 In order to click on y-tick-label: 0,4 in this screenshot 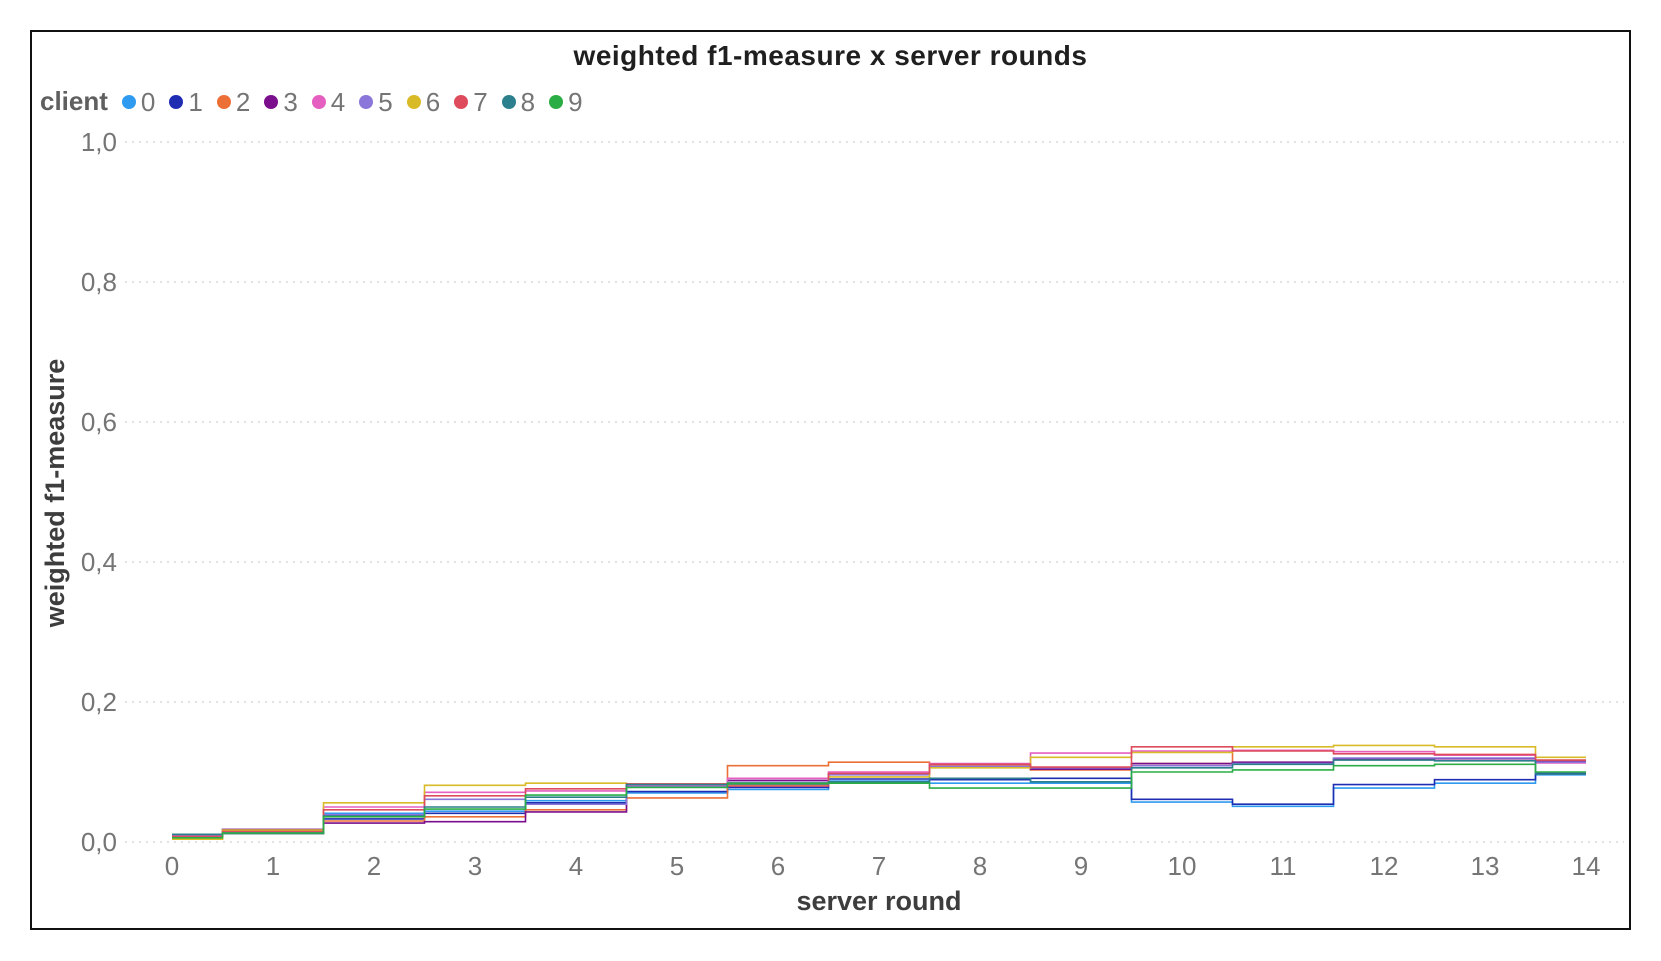, I will do `click(99, 562)`.